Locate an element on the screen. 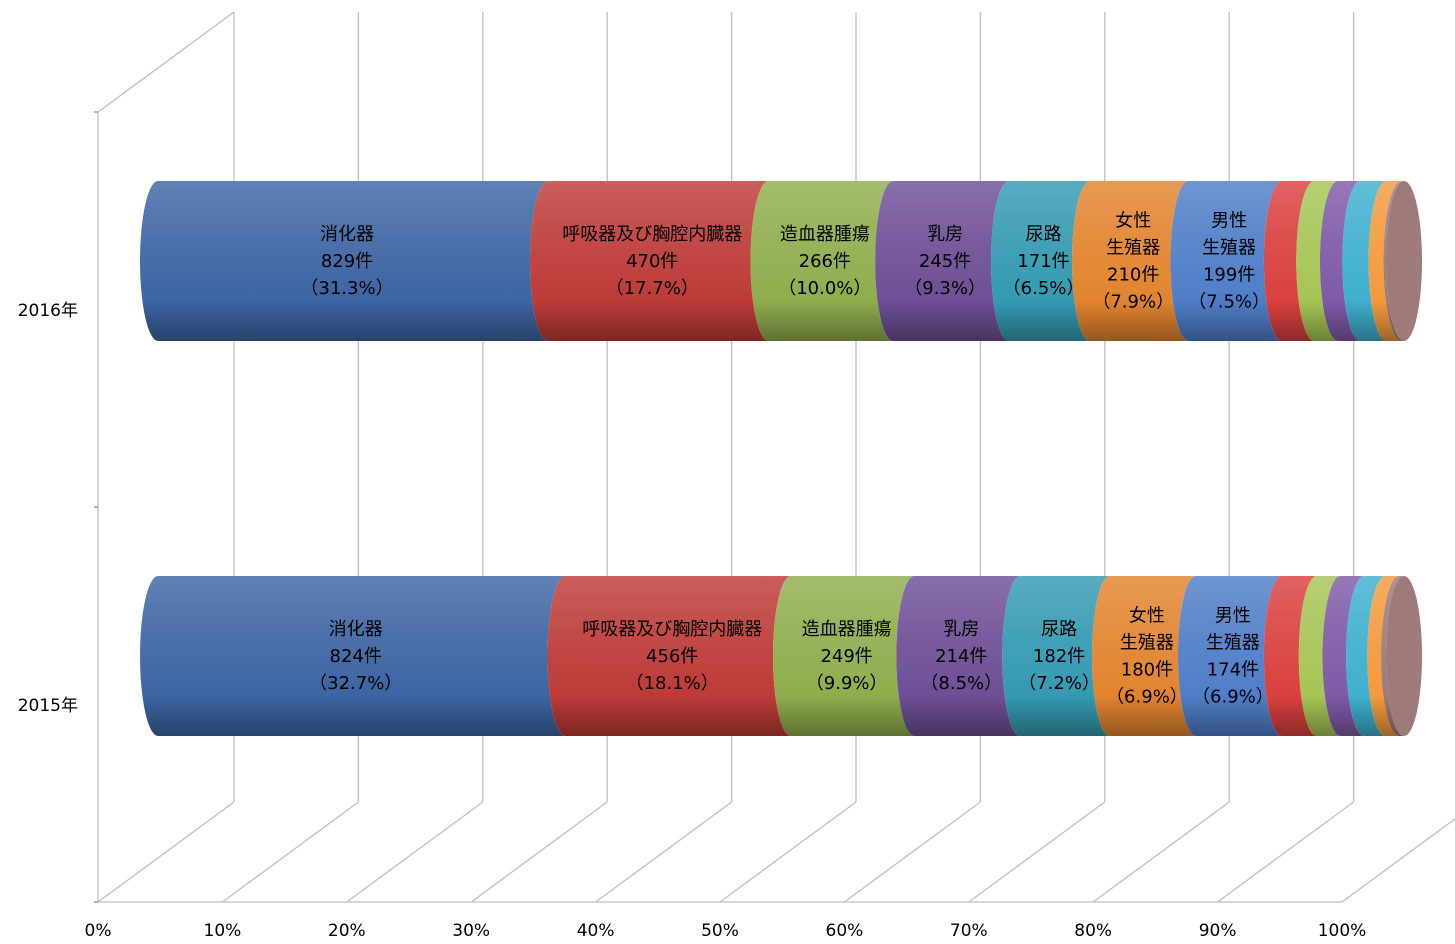 The width and height of the screenshot is (1455, 944). data-label: 249件 is located at coordinates (846, 656).